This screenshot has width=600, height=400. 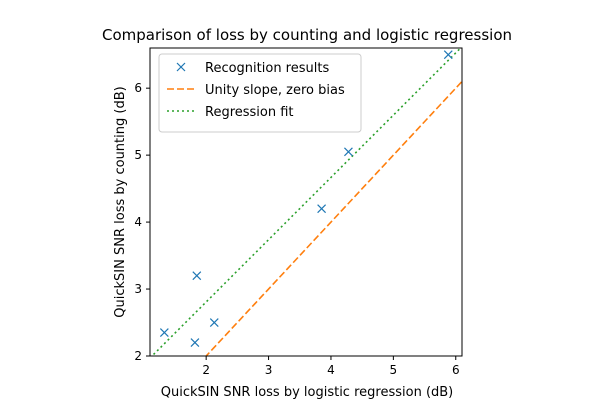 I want to click on x-tick-label: 5, so click(x=394, y=370).